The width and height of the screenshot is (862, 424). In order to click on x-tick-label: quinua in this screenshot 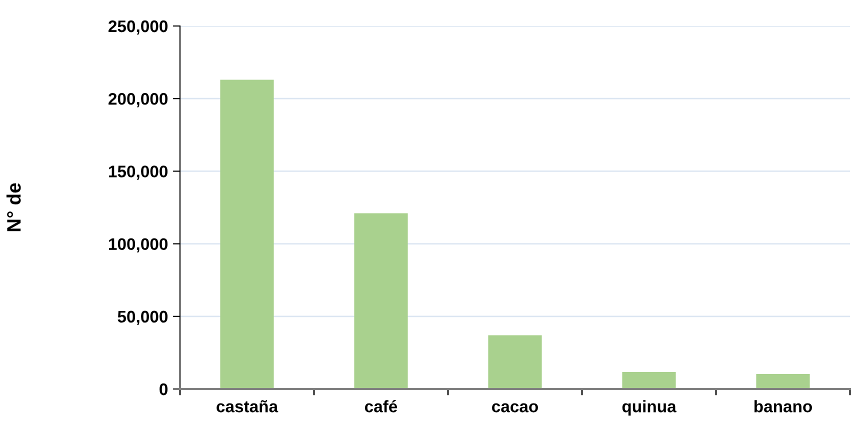, I will do `click(649, 408)`.